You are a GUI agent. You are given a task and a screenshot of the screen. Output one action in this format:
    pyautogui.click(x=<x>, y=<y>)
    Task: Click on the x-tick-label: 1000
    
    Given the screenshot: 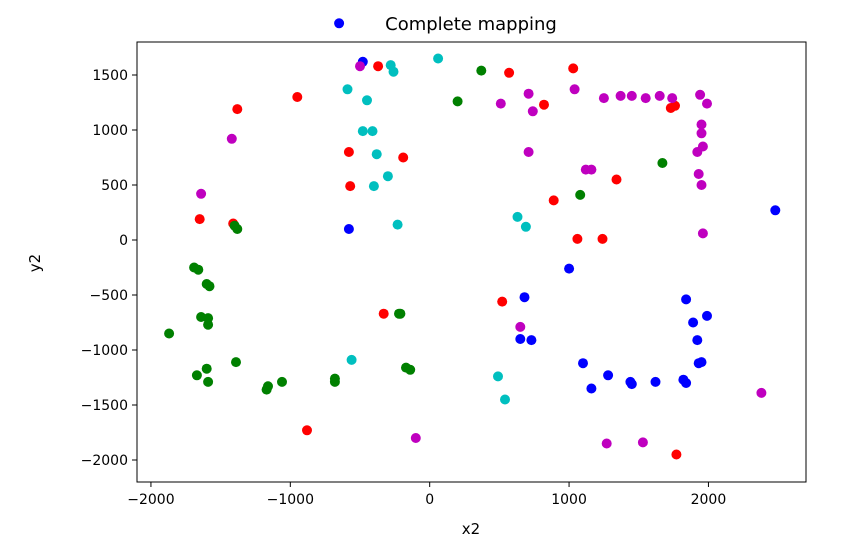 What is the action you would take?
    pyautogui.click(x=569, y=500)
    